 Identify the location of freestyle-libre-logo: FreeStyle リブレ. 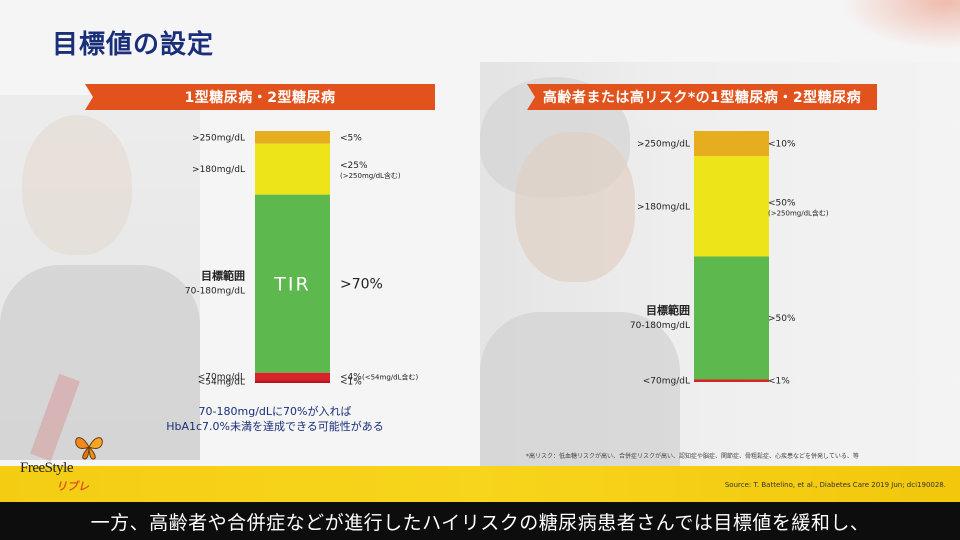
(61, 465).